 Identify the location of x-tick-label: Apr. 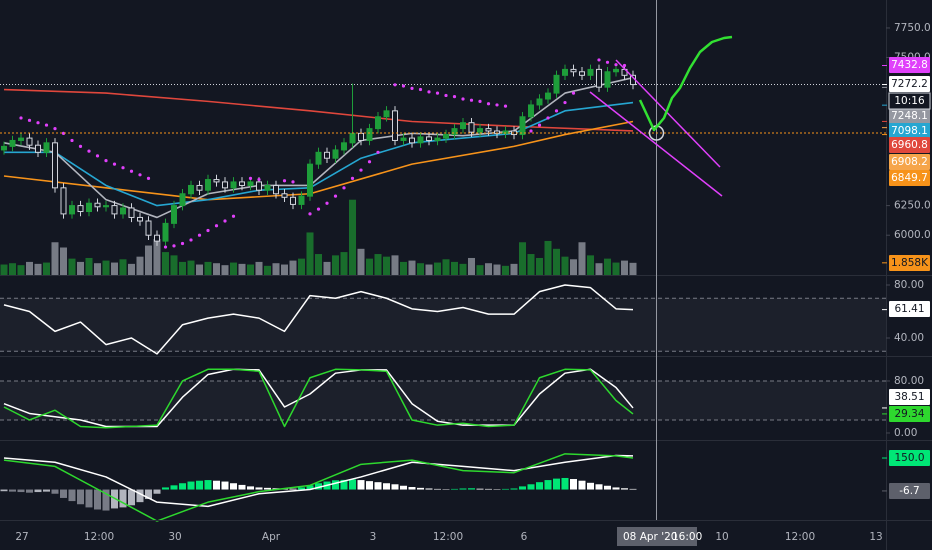
(271, 537).